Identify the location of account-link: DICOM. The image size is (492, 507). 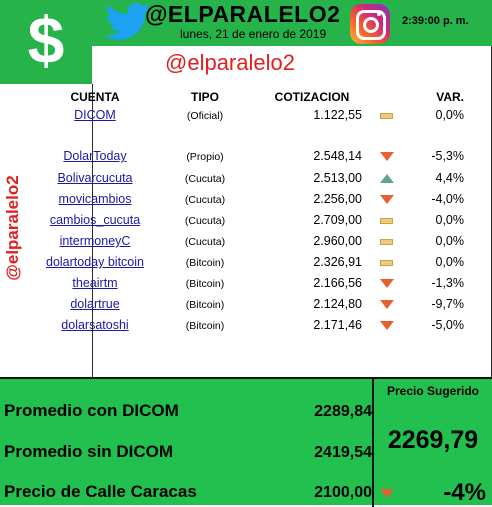
(95, 115).